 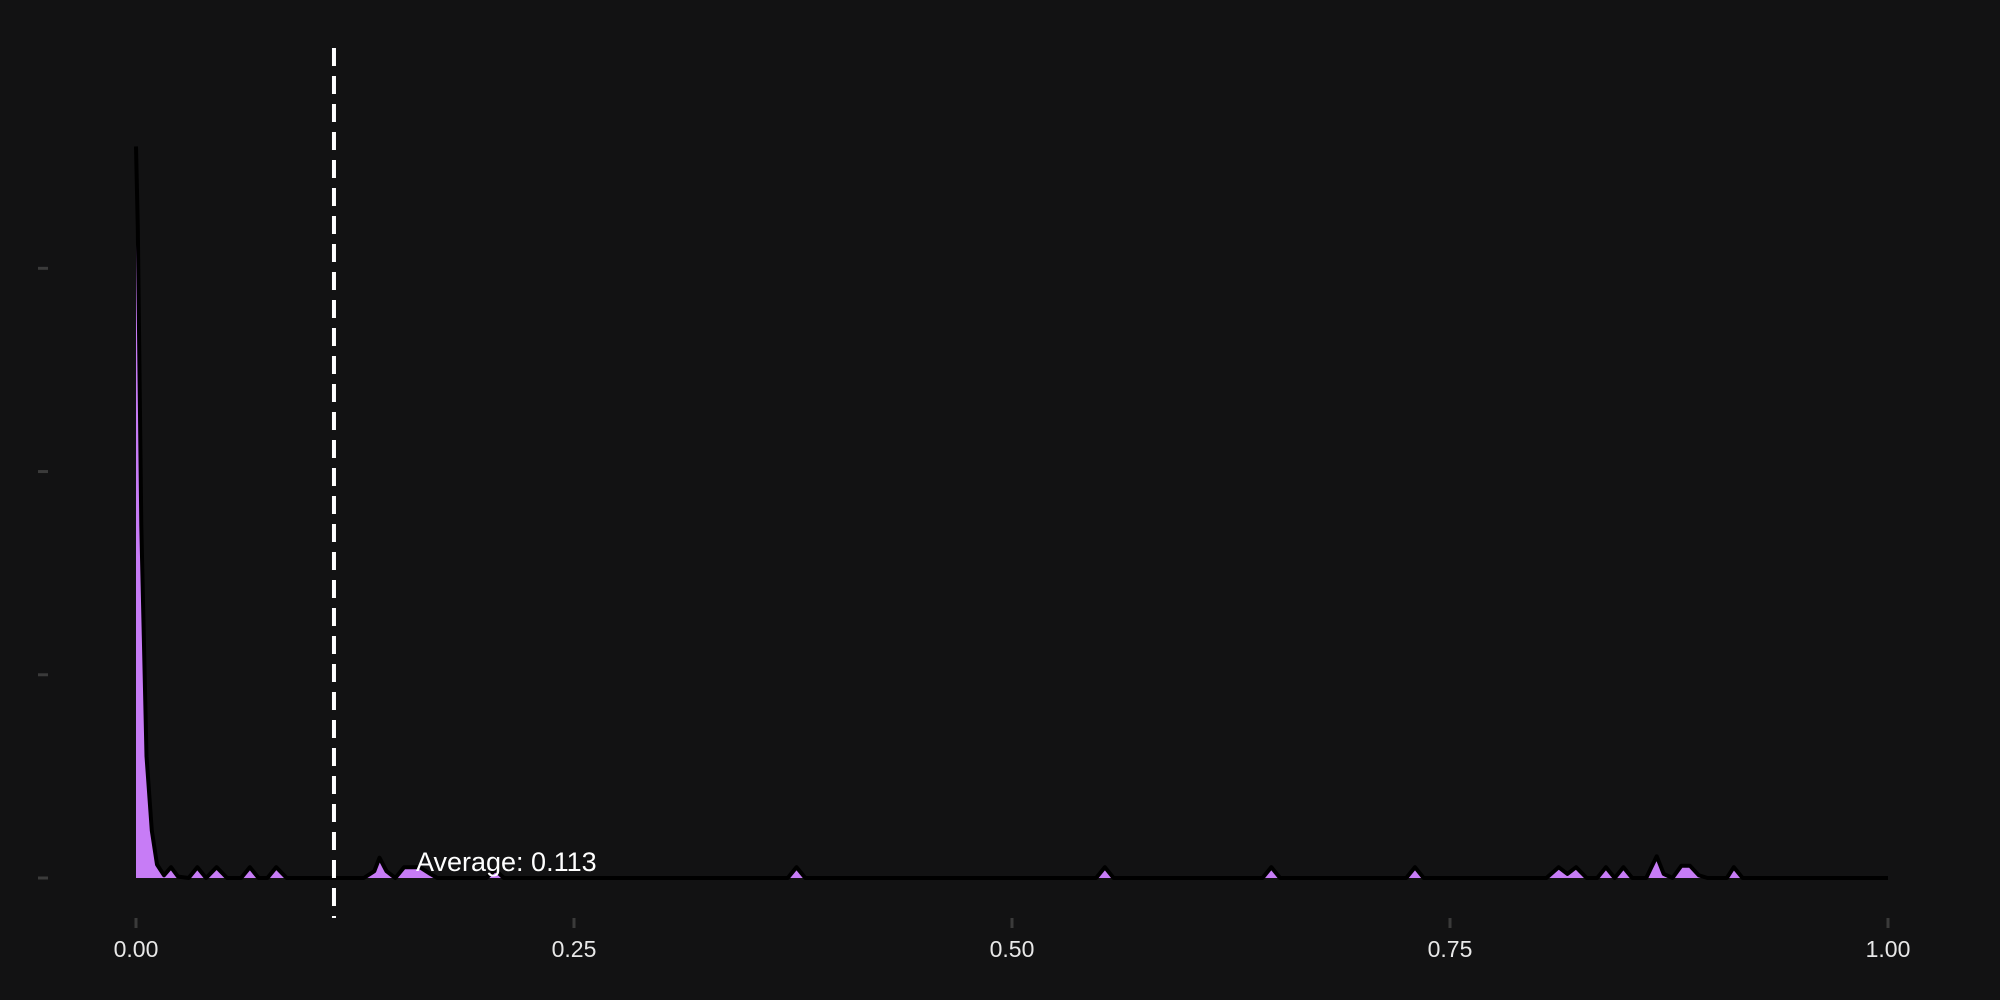 What do you see at coordinates (136, 949) in the screenshot?
I see `x-tick-label-0: 0.00` at bounding box center [136, 949].